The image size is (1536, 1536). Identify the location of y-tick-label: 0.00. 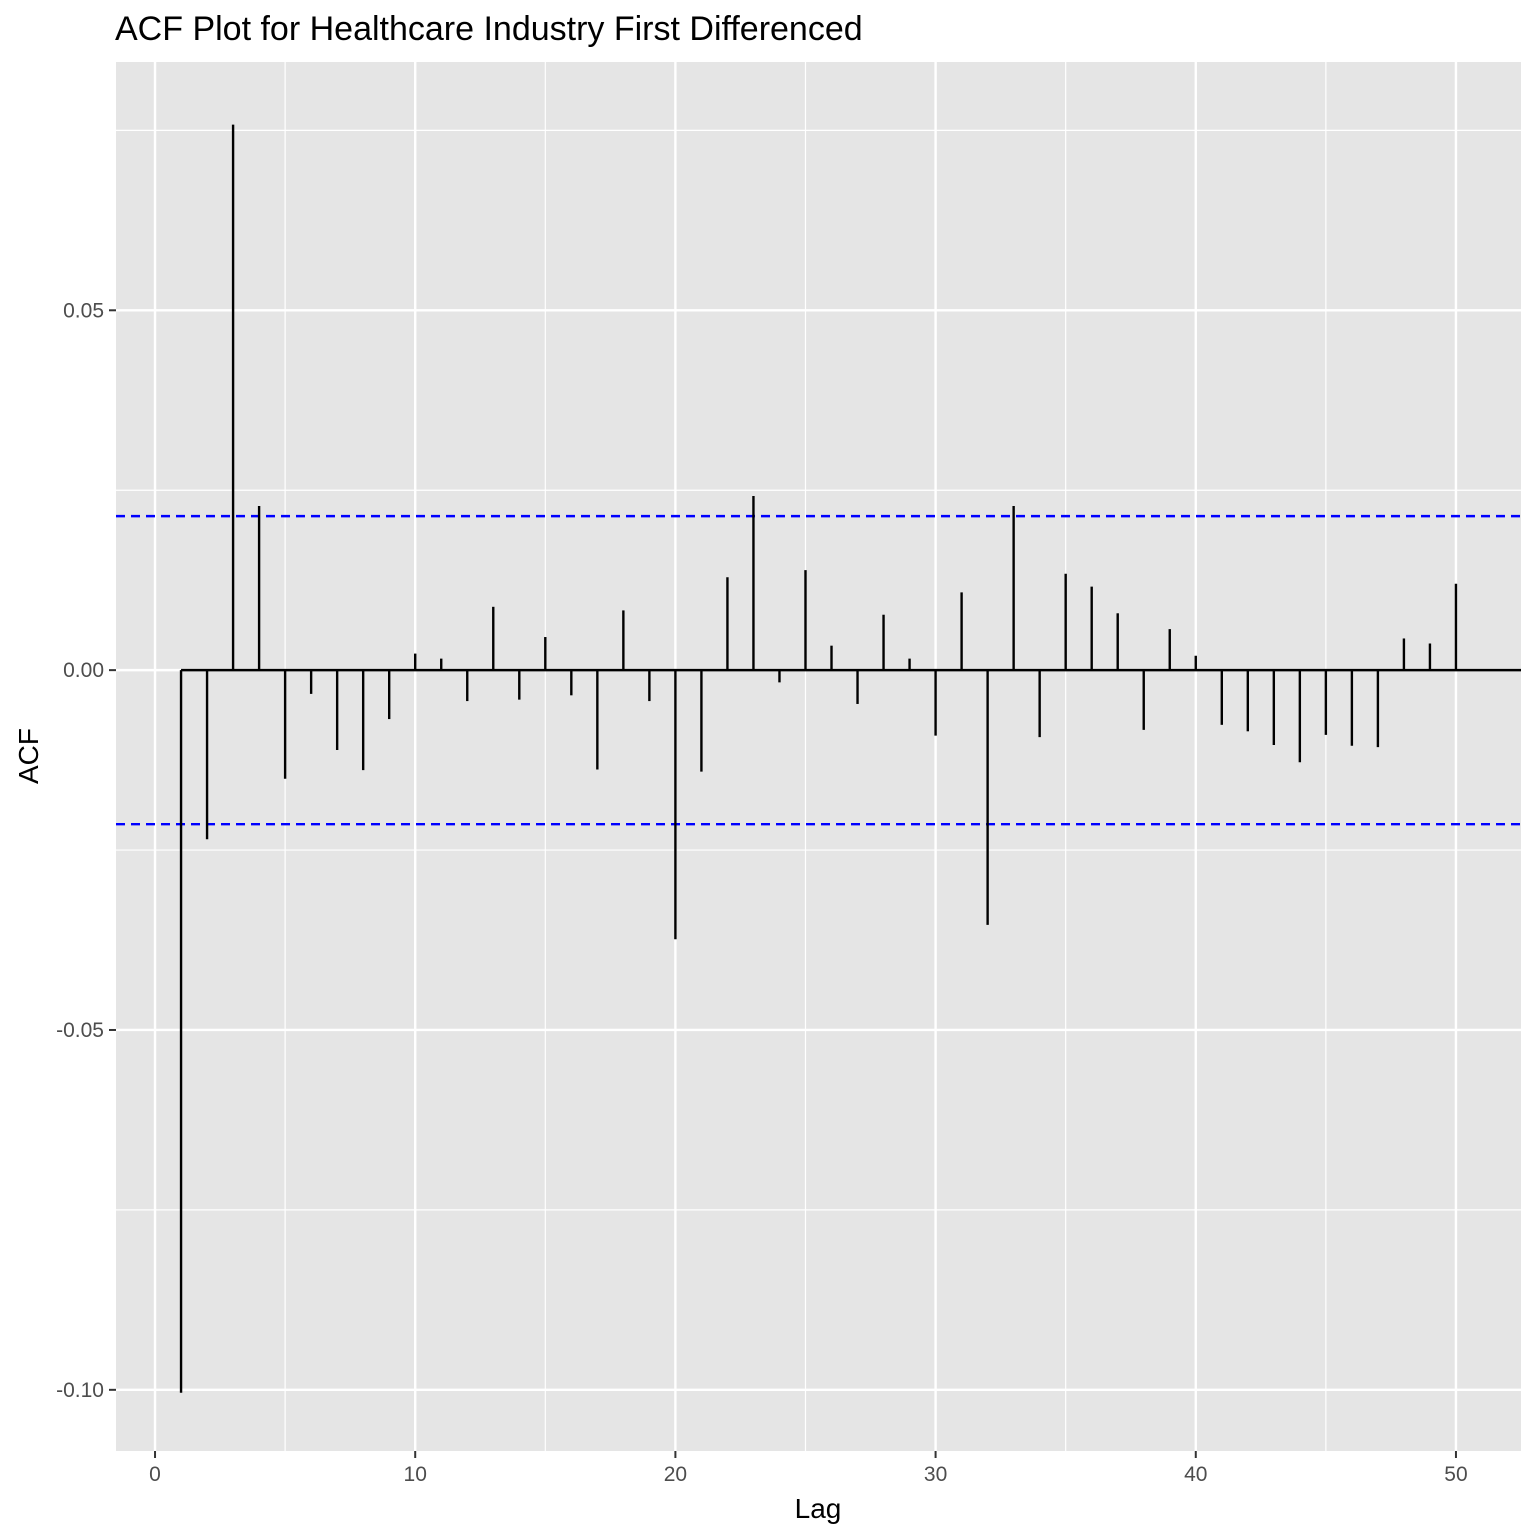
(83, 670).